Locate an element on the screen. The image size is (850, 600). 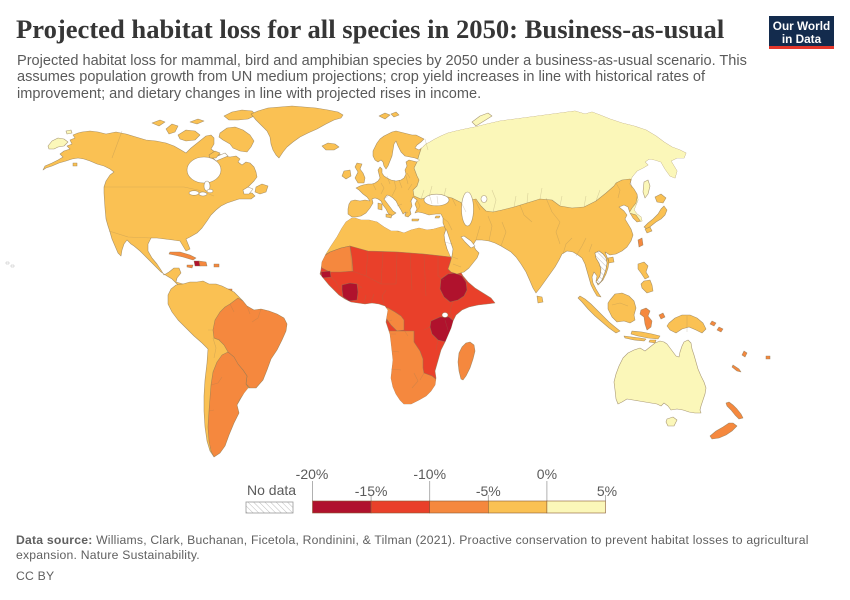
svg-text: No data is located at coordinates (271, 490).